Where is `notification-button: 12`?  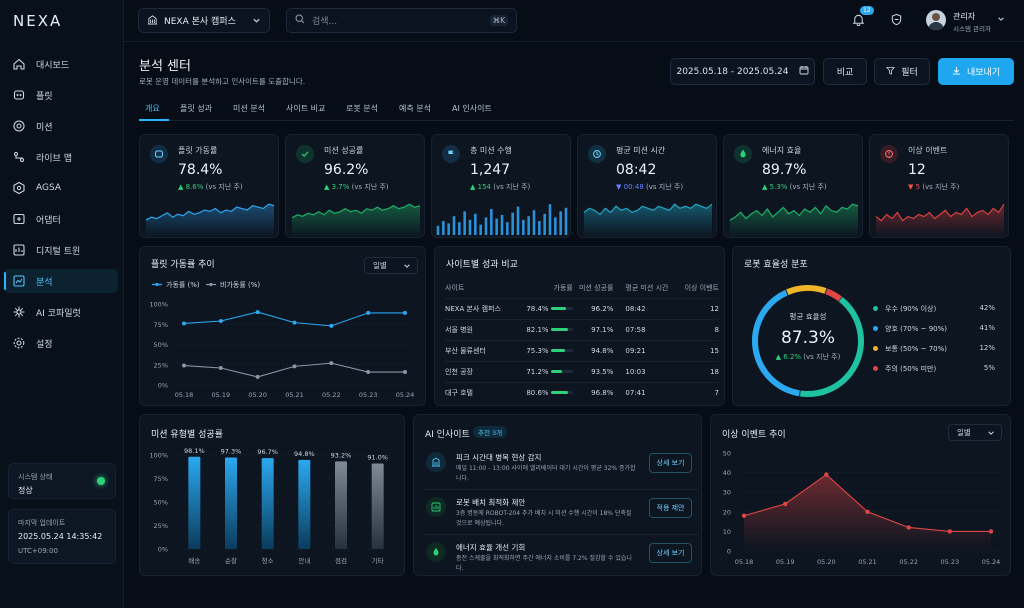
notification-button: 12 is located at coordinates (860, 19).